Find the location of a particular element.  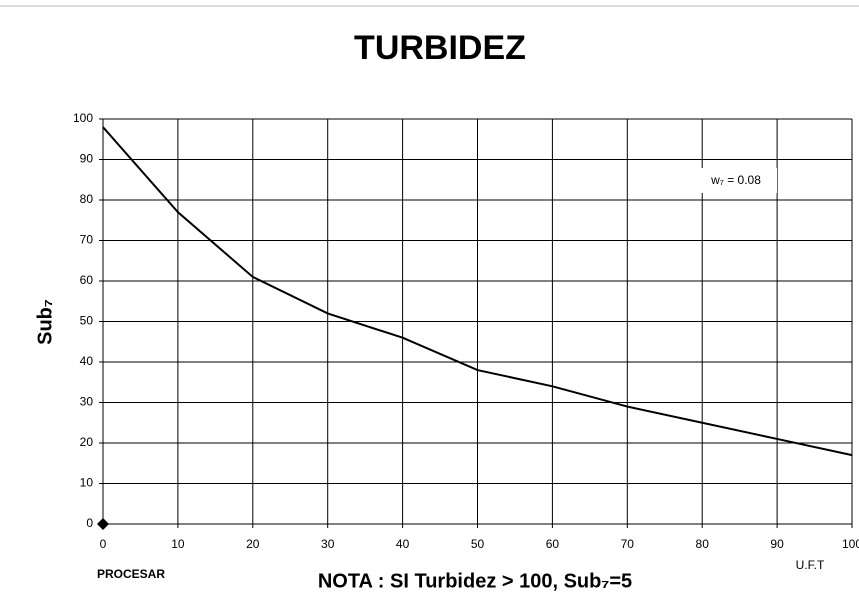

x-tick-label: 80 is located at coordinates (703, 544).